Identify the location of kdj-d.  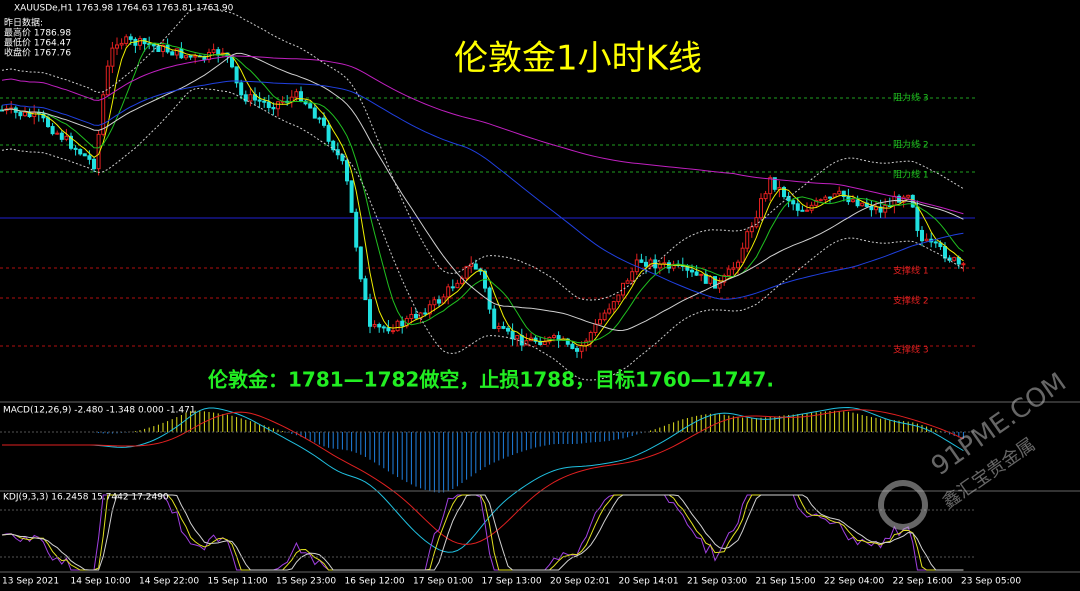
(482, 532).